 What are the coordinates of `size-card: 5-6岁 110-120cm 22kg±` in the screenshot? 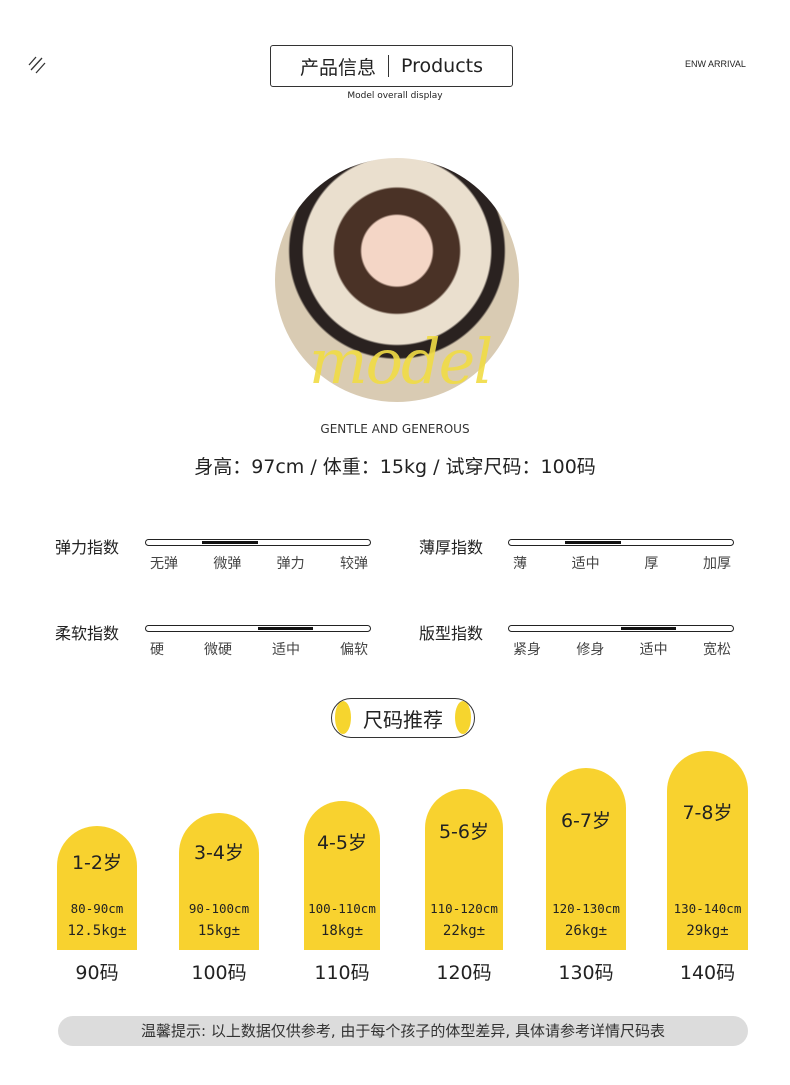 It's located at (464, 869).